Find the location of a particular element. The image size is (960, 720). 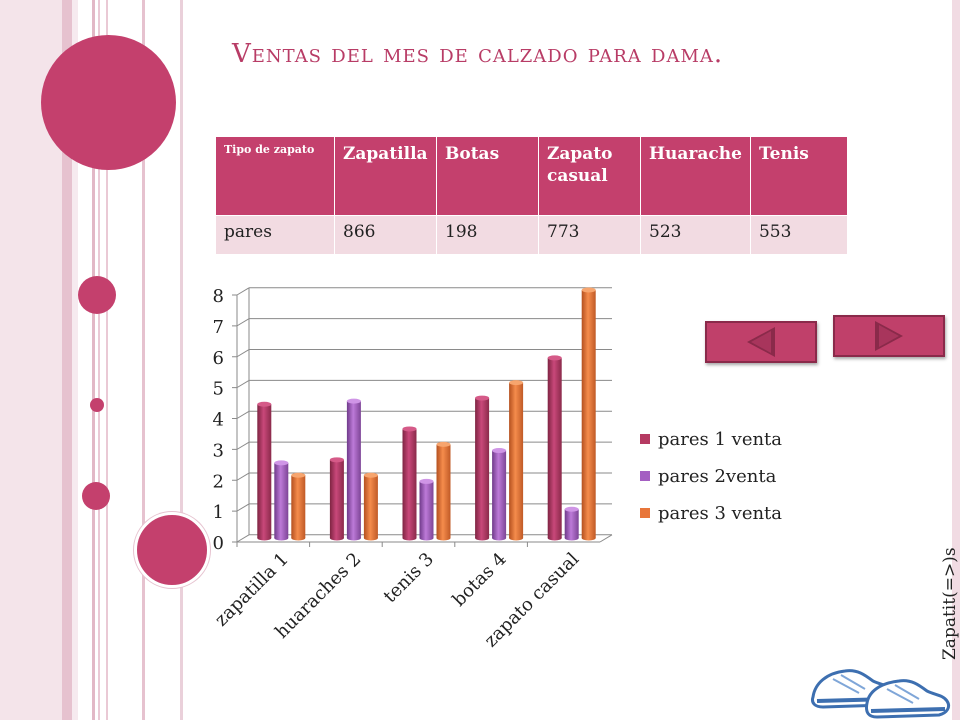

legend-entry-2: pares 3 venta is located at coordinates (720, 513).